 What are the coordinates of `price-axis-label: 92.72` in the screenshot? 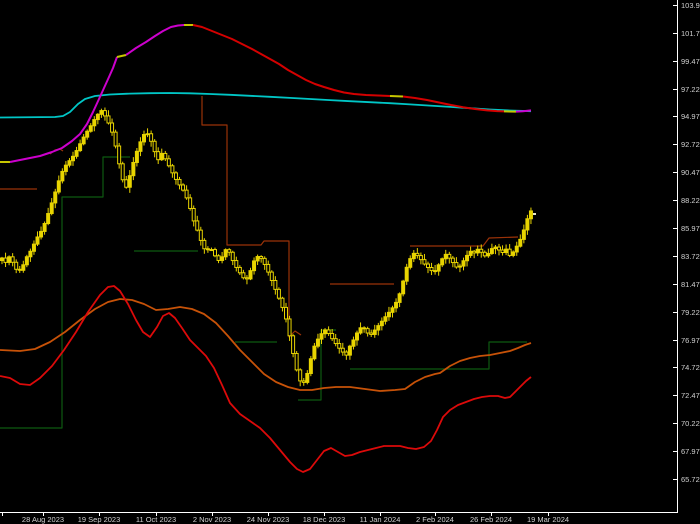 It's located at (690, 144).